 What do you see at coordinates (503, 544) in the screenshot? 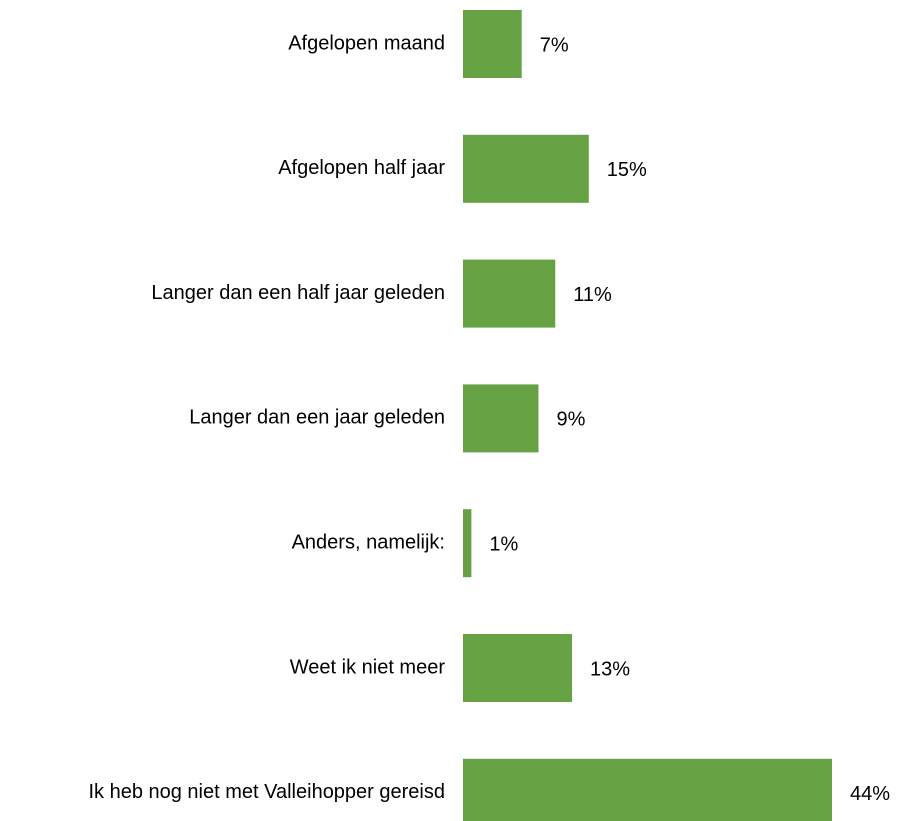
I see `value-label: 1%` at bounding box center [503, 544].